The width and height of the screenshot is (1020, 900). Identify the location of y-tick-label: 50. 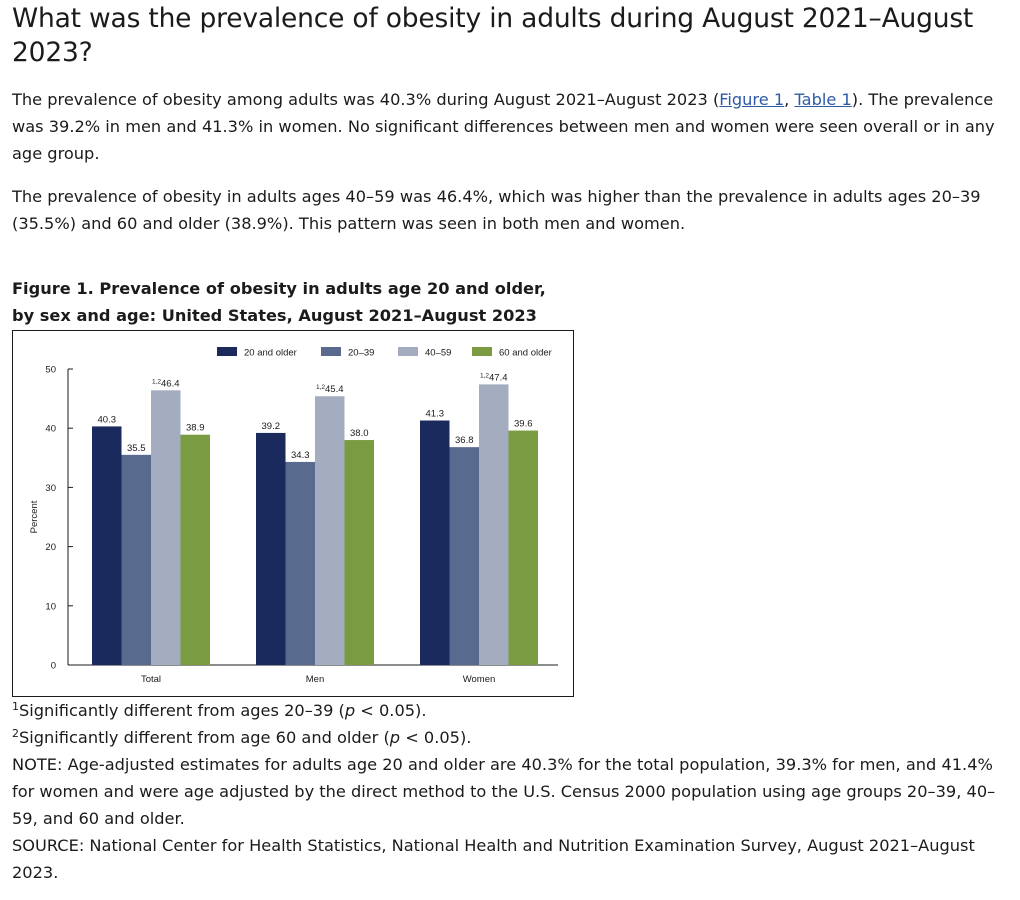
(50, 370).